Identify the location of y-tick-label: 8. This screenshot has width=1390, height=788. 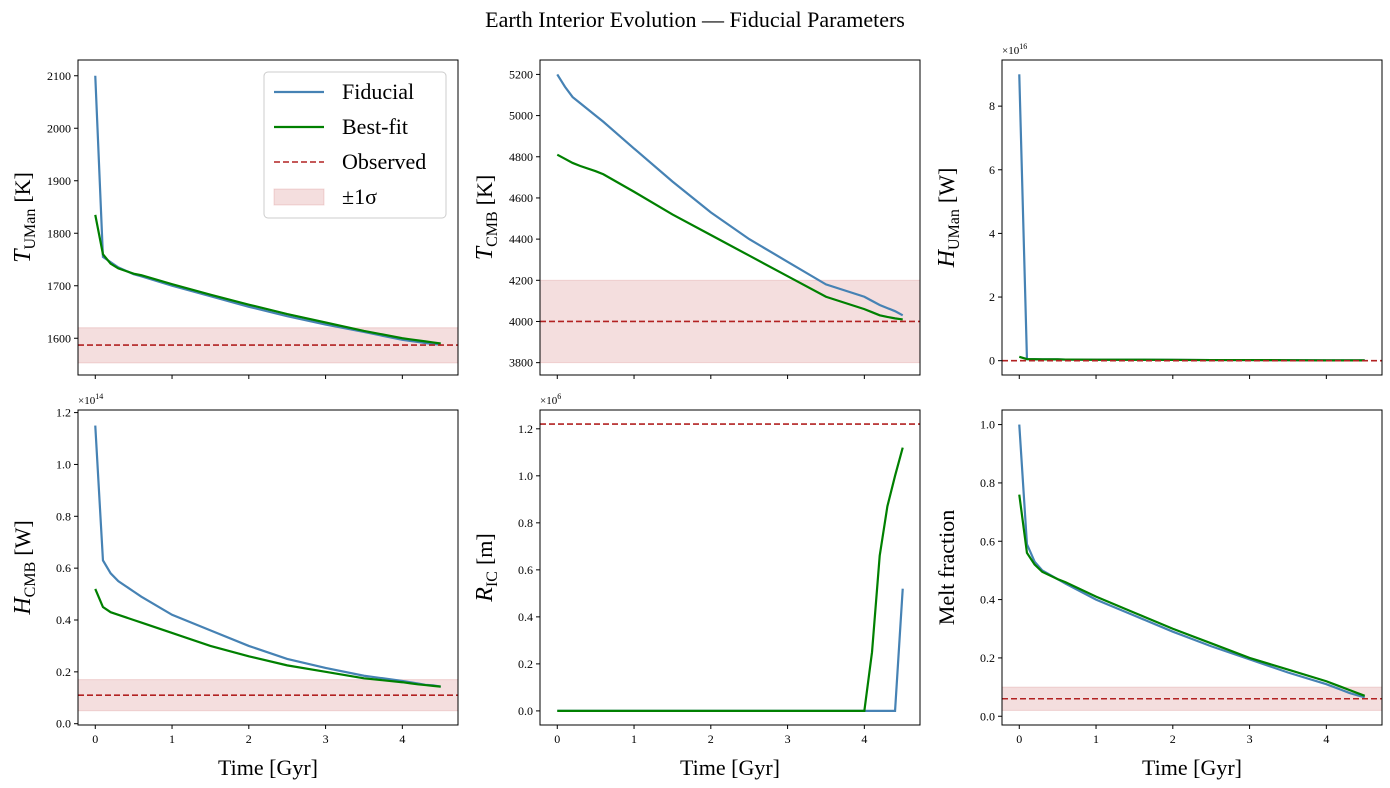
(992, 106).